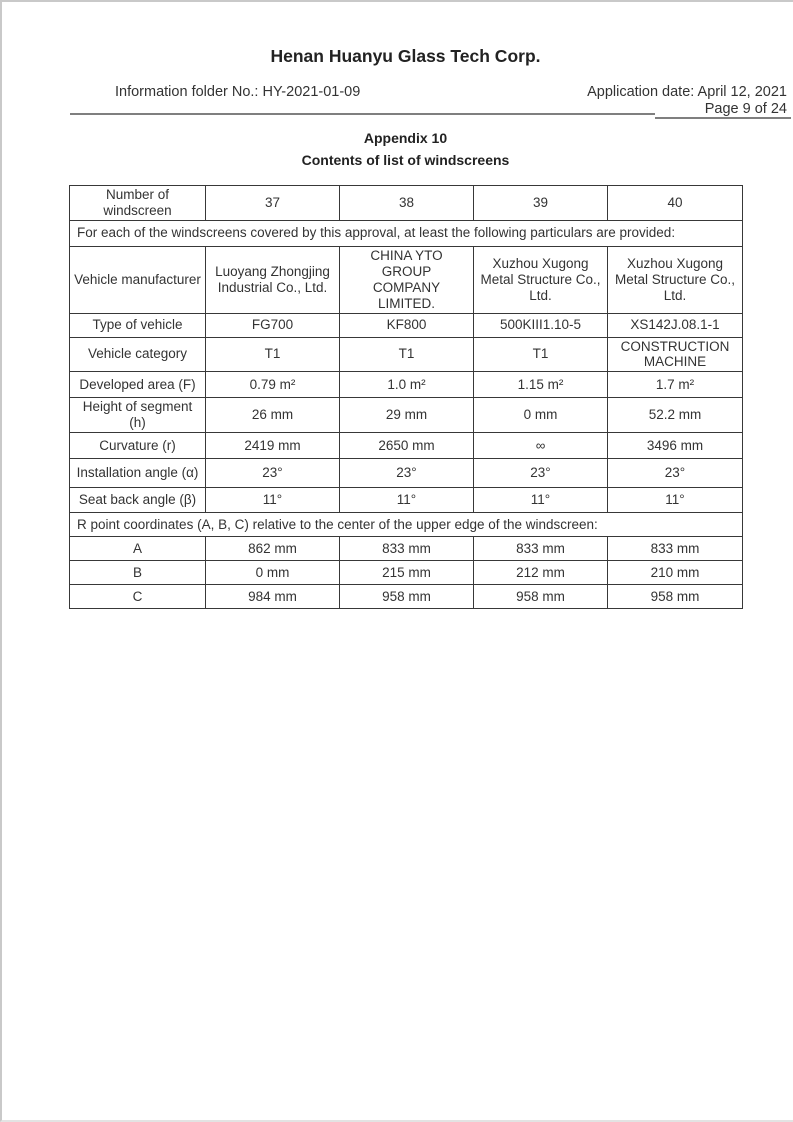 This screenshot has width=793, height=1122. What do you see at coordinates (675, 573) in the screenshot?
I see `cell-value: 210 mm` at bounding box center [675, 573].